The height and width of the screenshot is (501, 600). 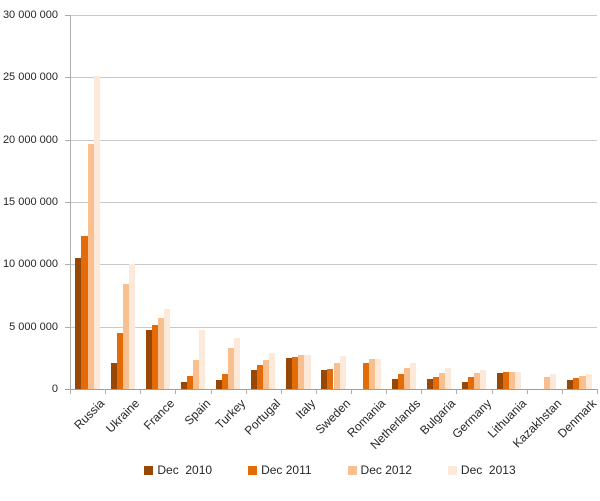 I want to click on legend-label: Dec 2013, so click(x=488, y=470).